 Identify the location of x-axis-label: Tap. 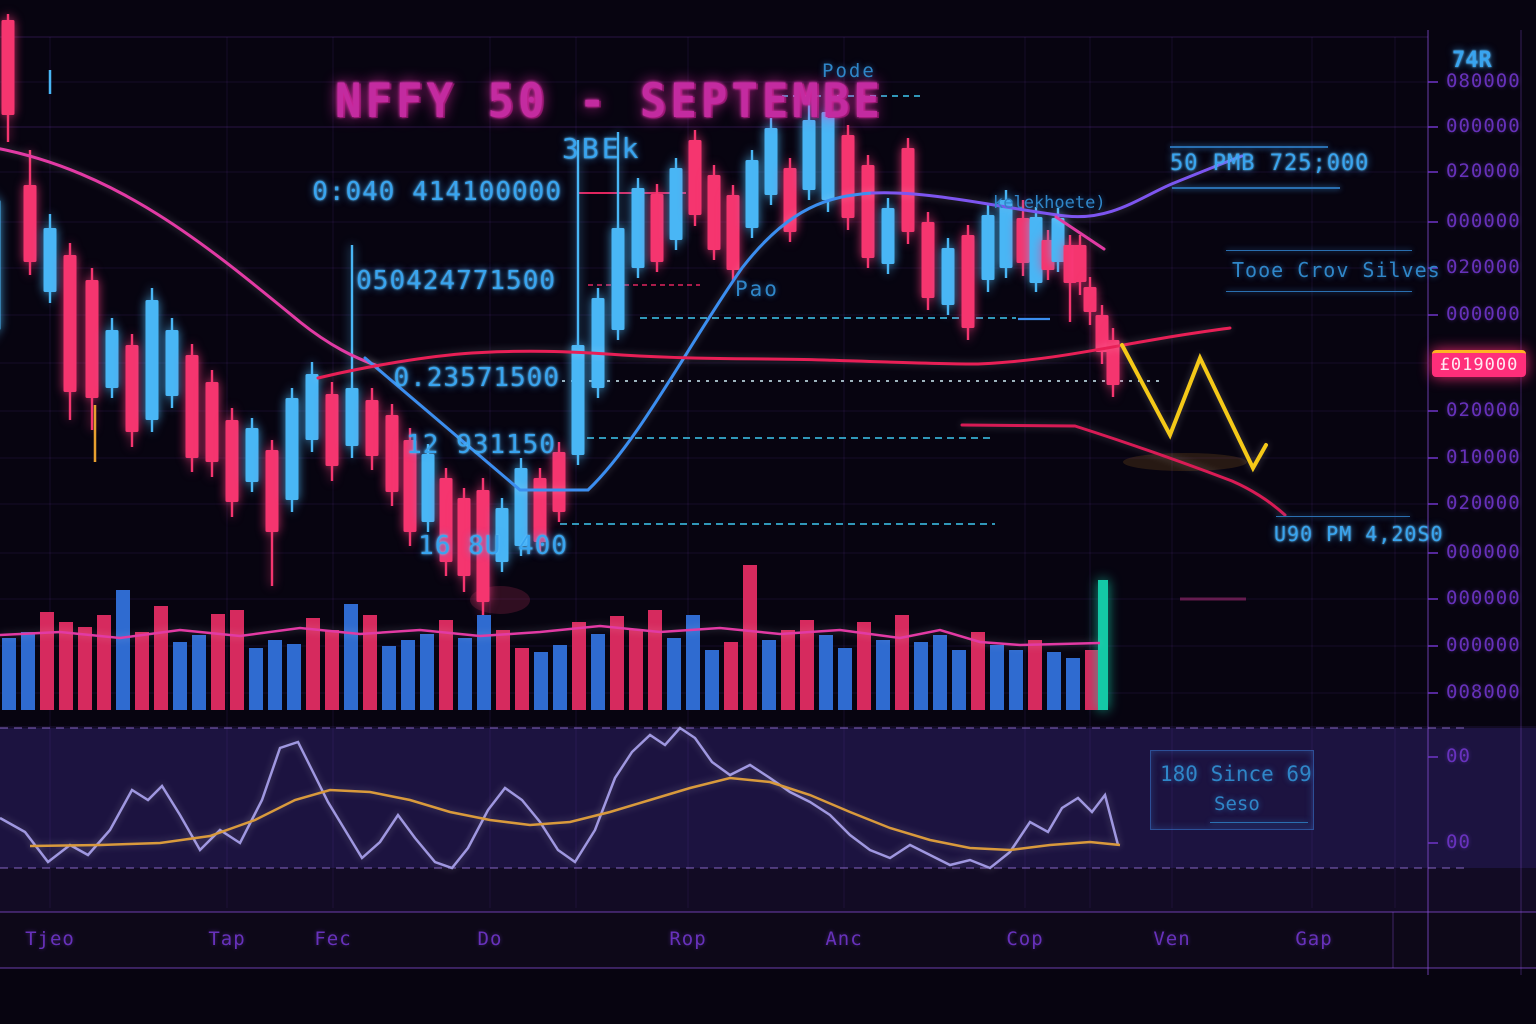
(227, 939).